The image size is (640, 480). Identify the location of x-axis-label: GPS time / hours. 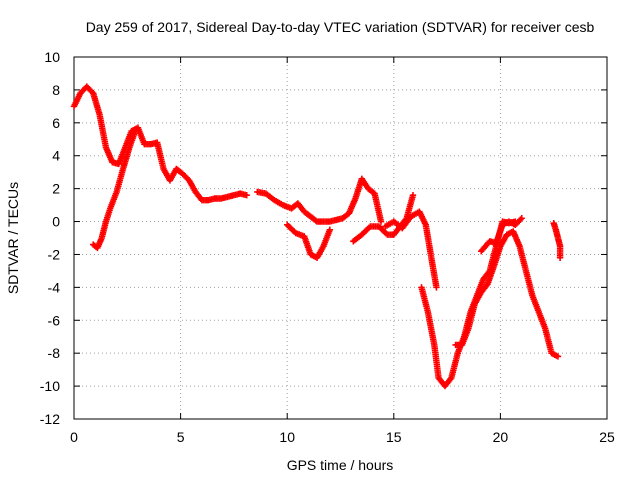
(340, 465).